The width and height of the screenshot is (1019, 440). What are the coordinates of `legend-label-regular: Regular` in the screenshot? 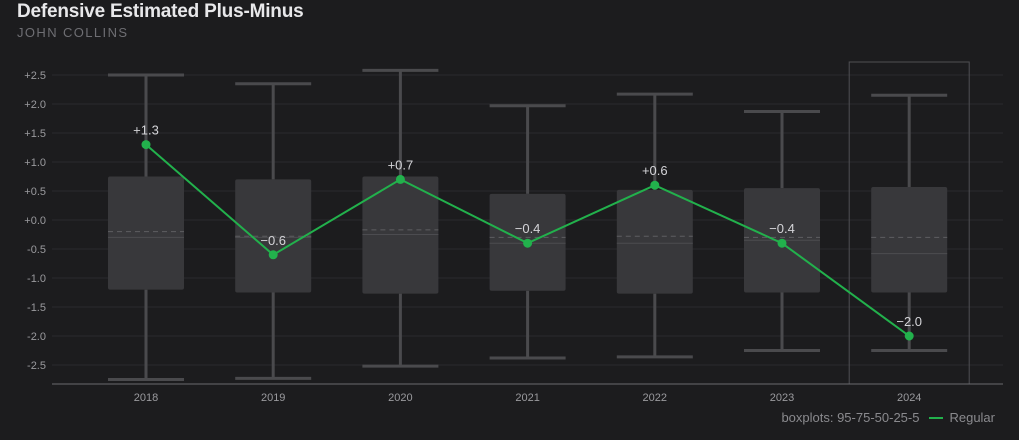 It's located at (972, 417).